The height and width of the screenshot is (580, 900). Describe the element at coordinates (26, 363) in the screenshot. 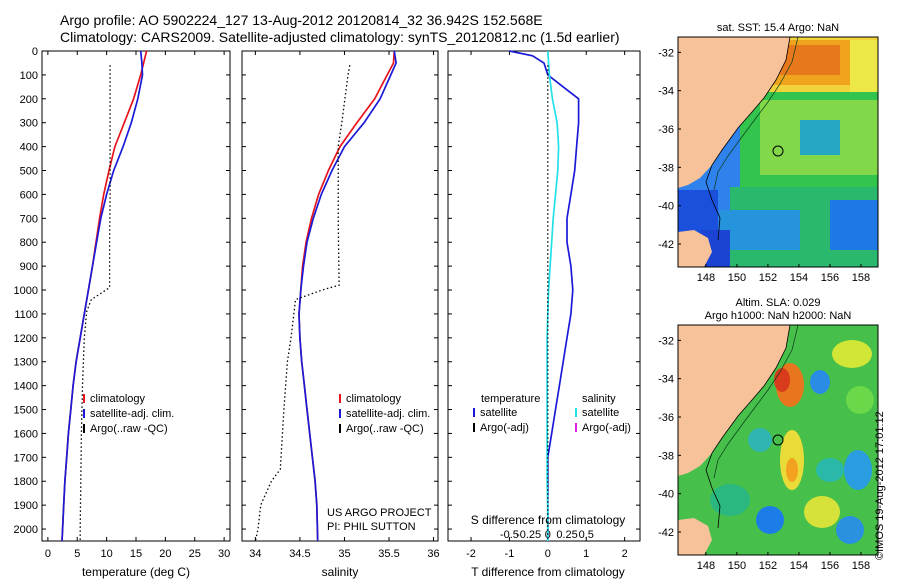

I see `depth-tick-label: 1300` at that location.